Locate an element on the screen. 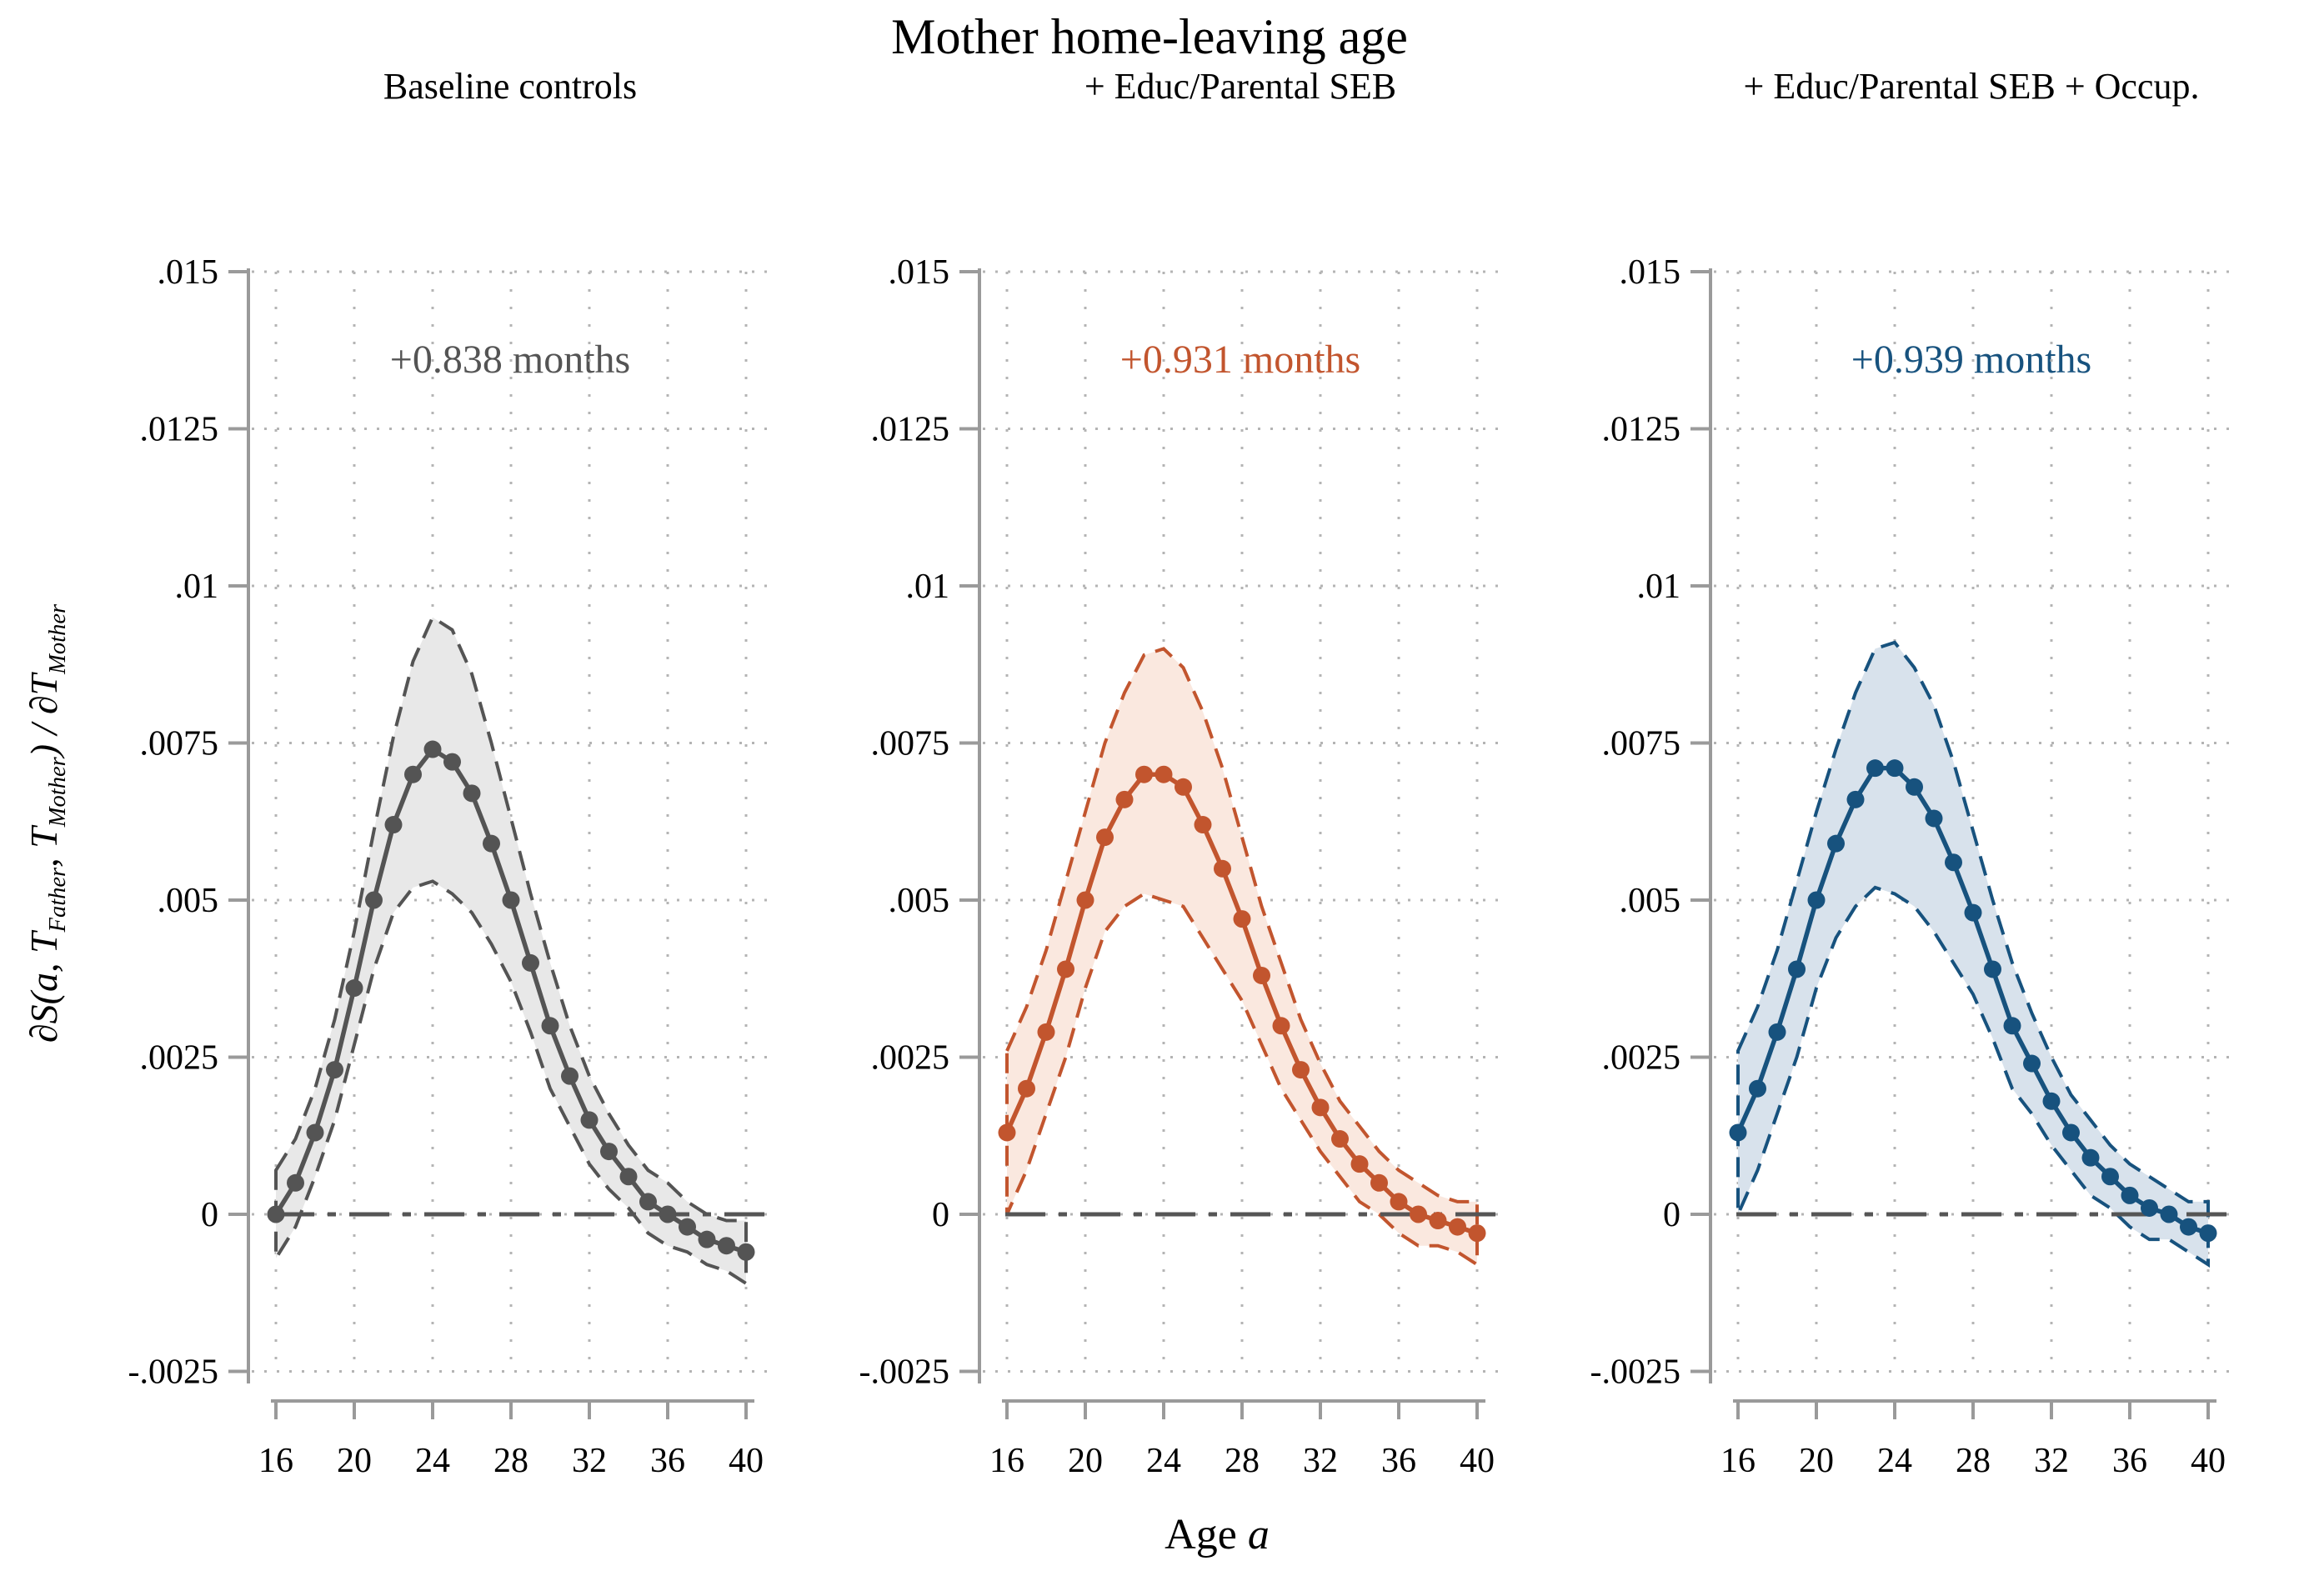 The image size is (2299, 1596). x-tick-label: 24 is located at coordinates (432, 1461).